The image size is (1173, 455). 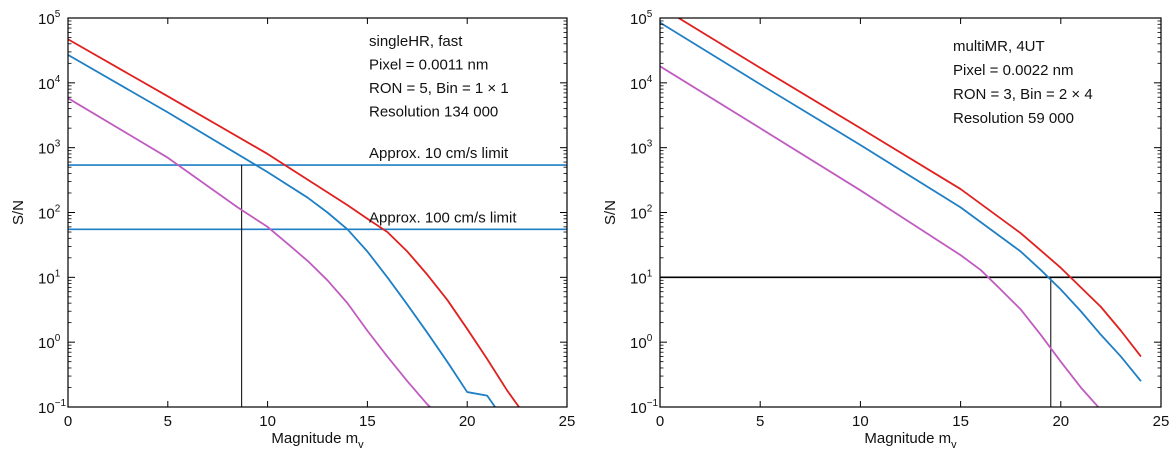 I want to click on reference-line-label: Approx. 100 cm/s limit, so click(x=443, y=217).